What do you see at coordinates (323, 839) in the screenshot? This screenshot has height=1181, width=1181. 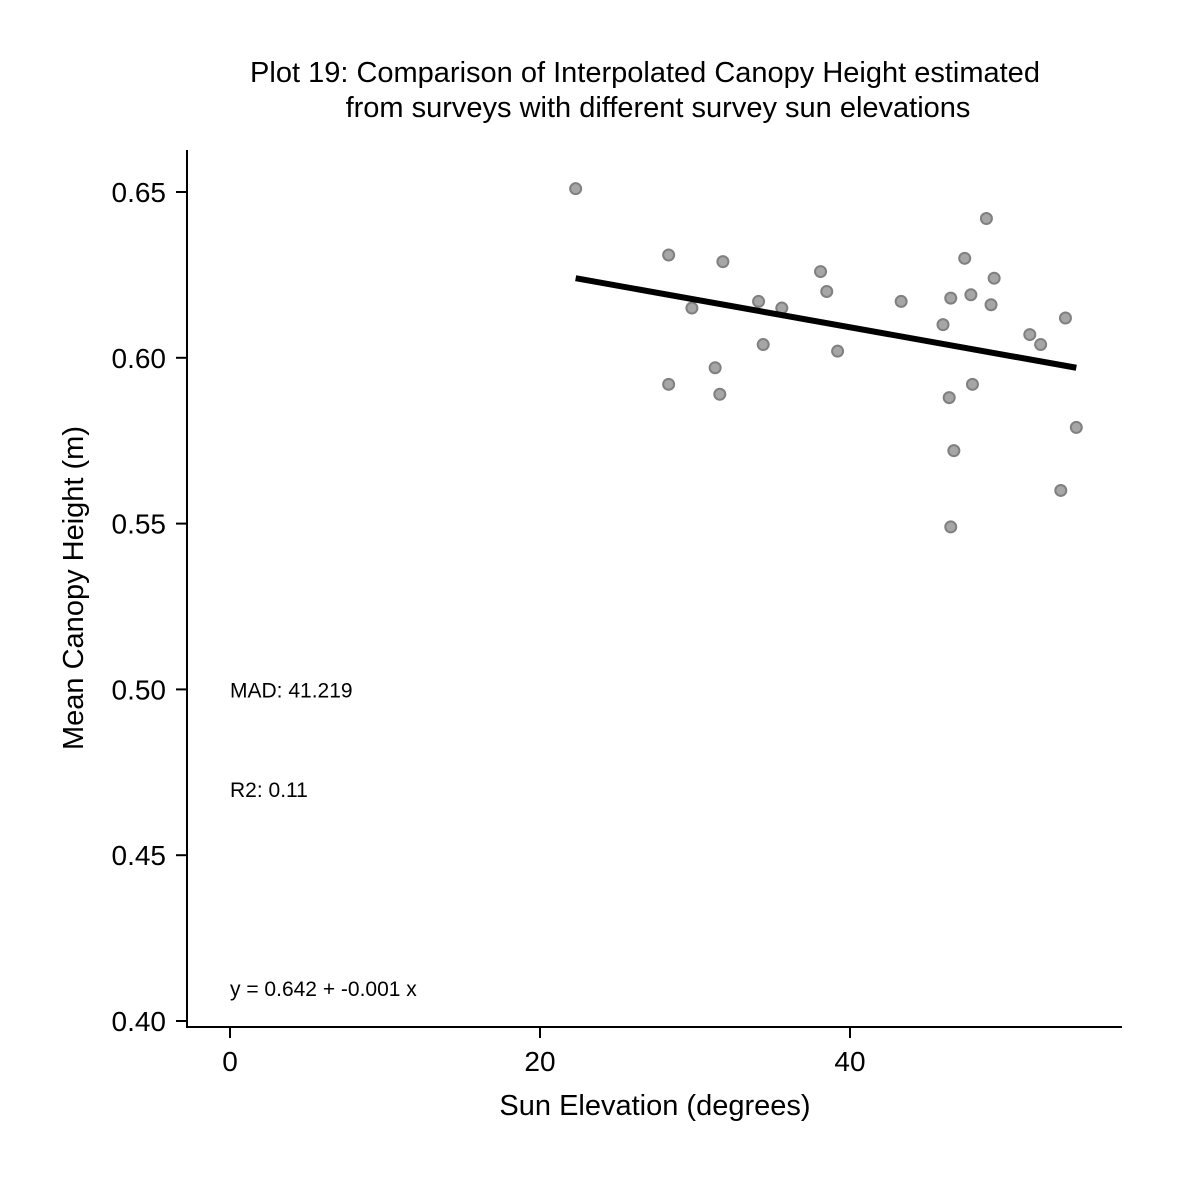 I see `annotations: MAD: 41.219 R2: 0.11 y = 0.642 + -0.001 x` at bounding box center [323, 839].